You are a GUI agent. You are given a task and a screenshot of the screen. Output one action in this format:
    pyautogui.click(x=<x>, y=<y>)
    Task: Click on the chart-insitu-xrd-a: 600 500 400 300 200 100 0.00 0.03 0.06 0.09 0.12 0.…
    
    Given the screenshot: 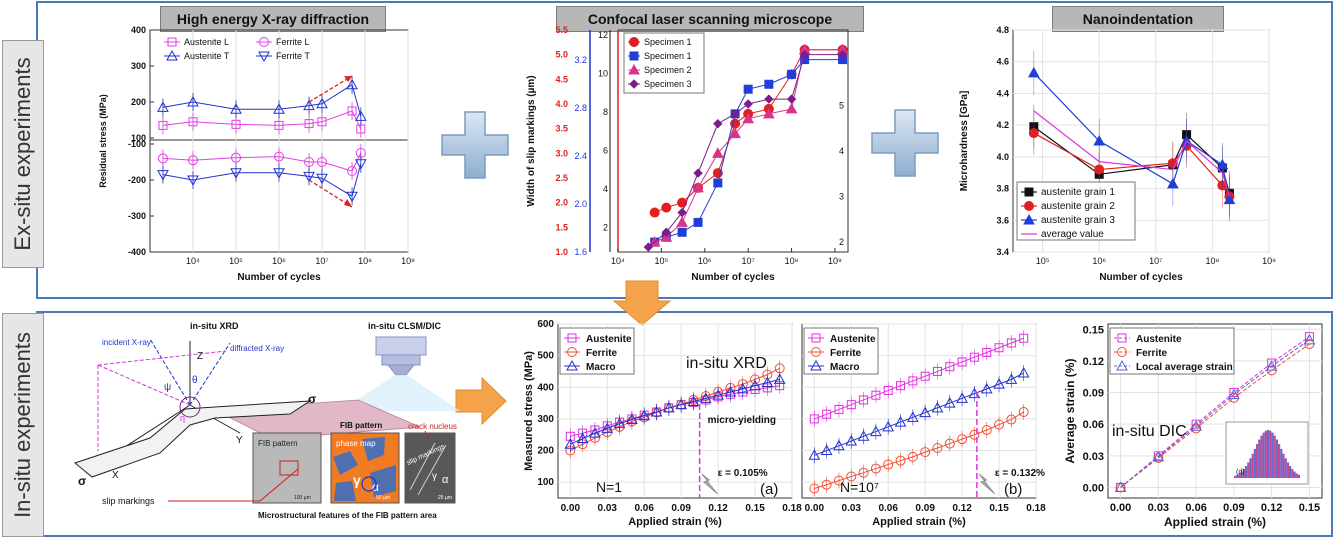 What is the action you would take?
    pyautogui.click(x=662, y=423)
    